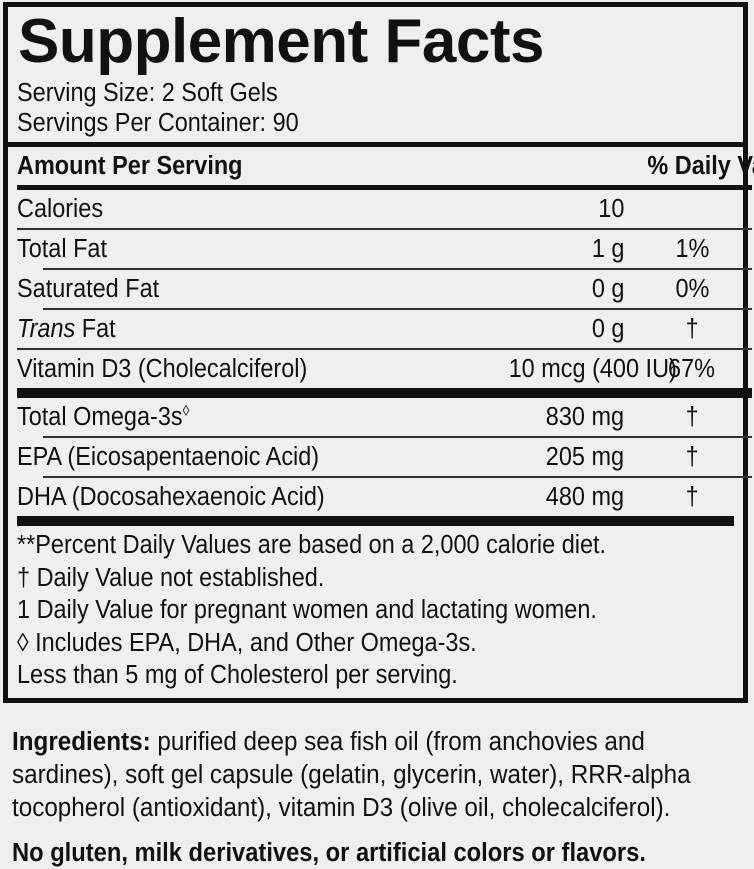 The height and width of the screenshot is (869, 754). Describe the element at coordinates (81, 742) in the screenshot. I see `ingredients-label: Ingredients:` at that location.